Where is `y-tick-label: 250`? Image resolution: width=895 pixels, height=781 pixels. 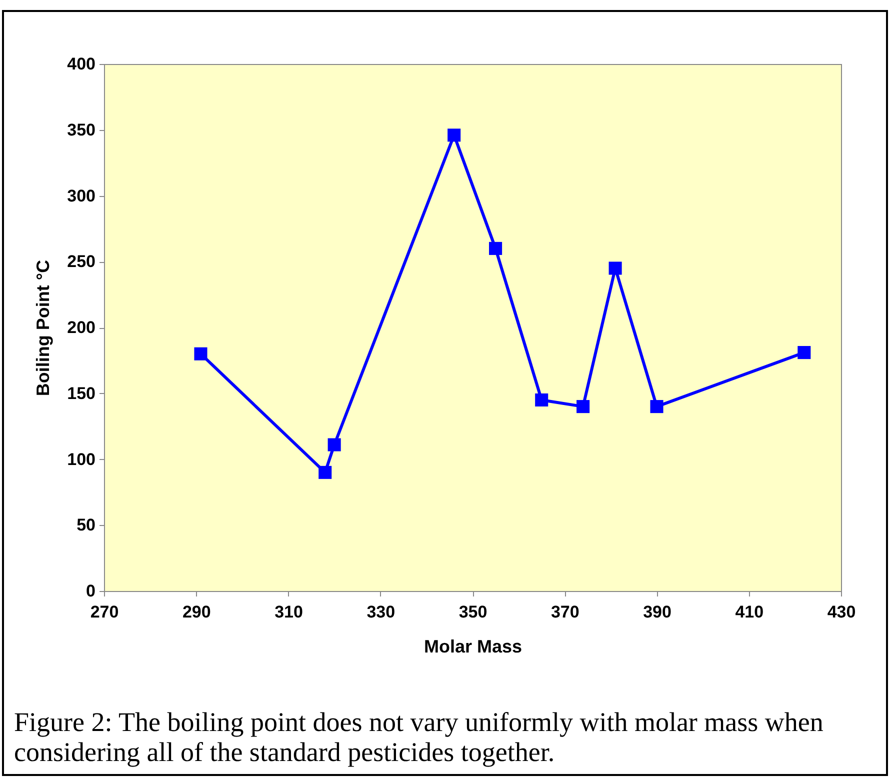 y-tick-label: 250 is located at coordinates (81, 262).